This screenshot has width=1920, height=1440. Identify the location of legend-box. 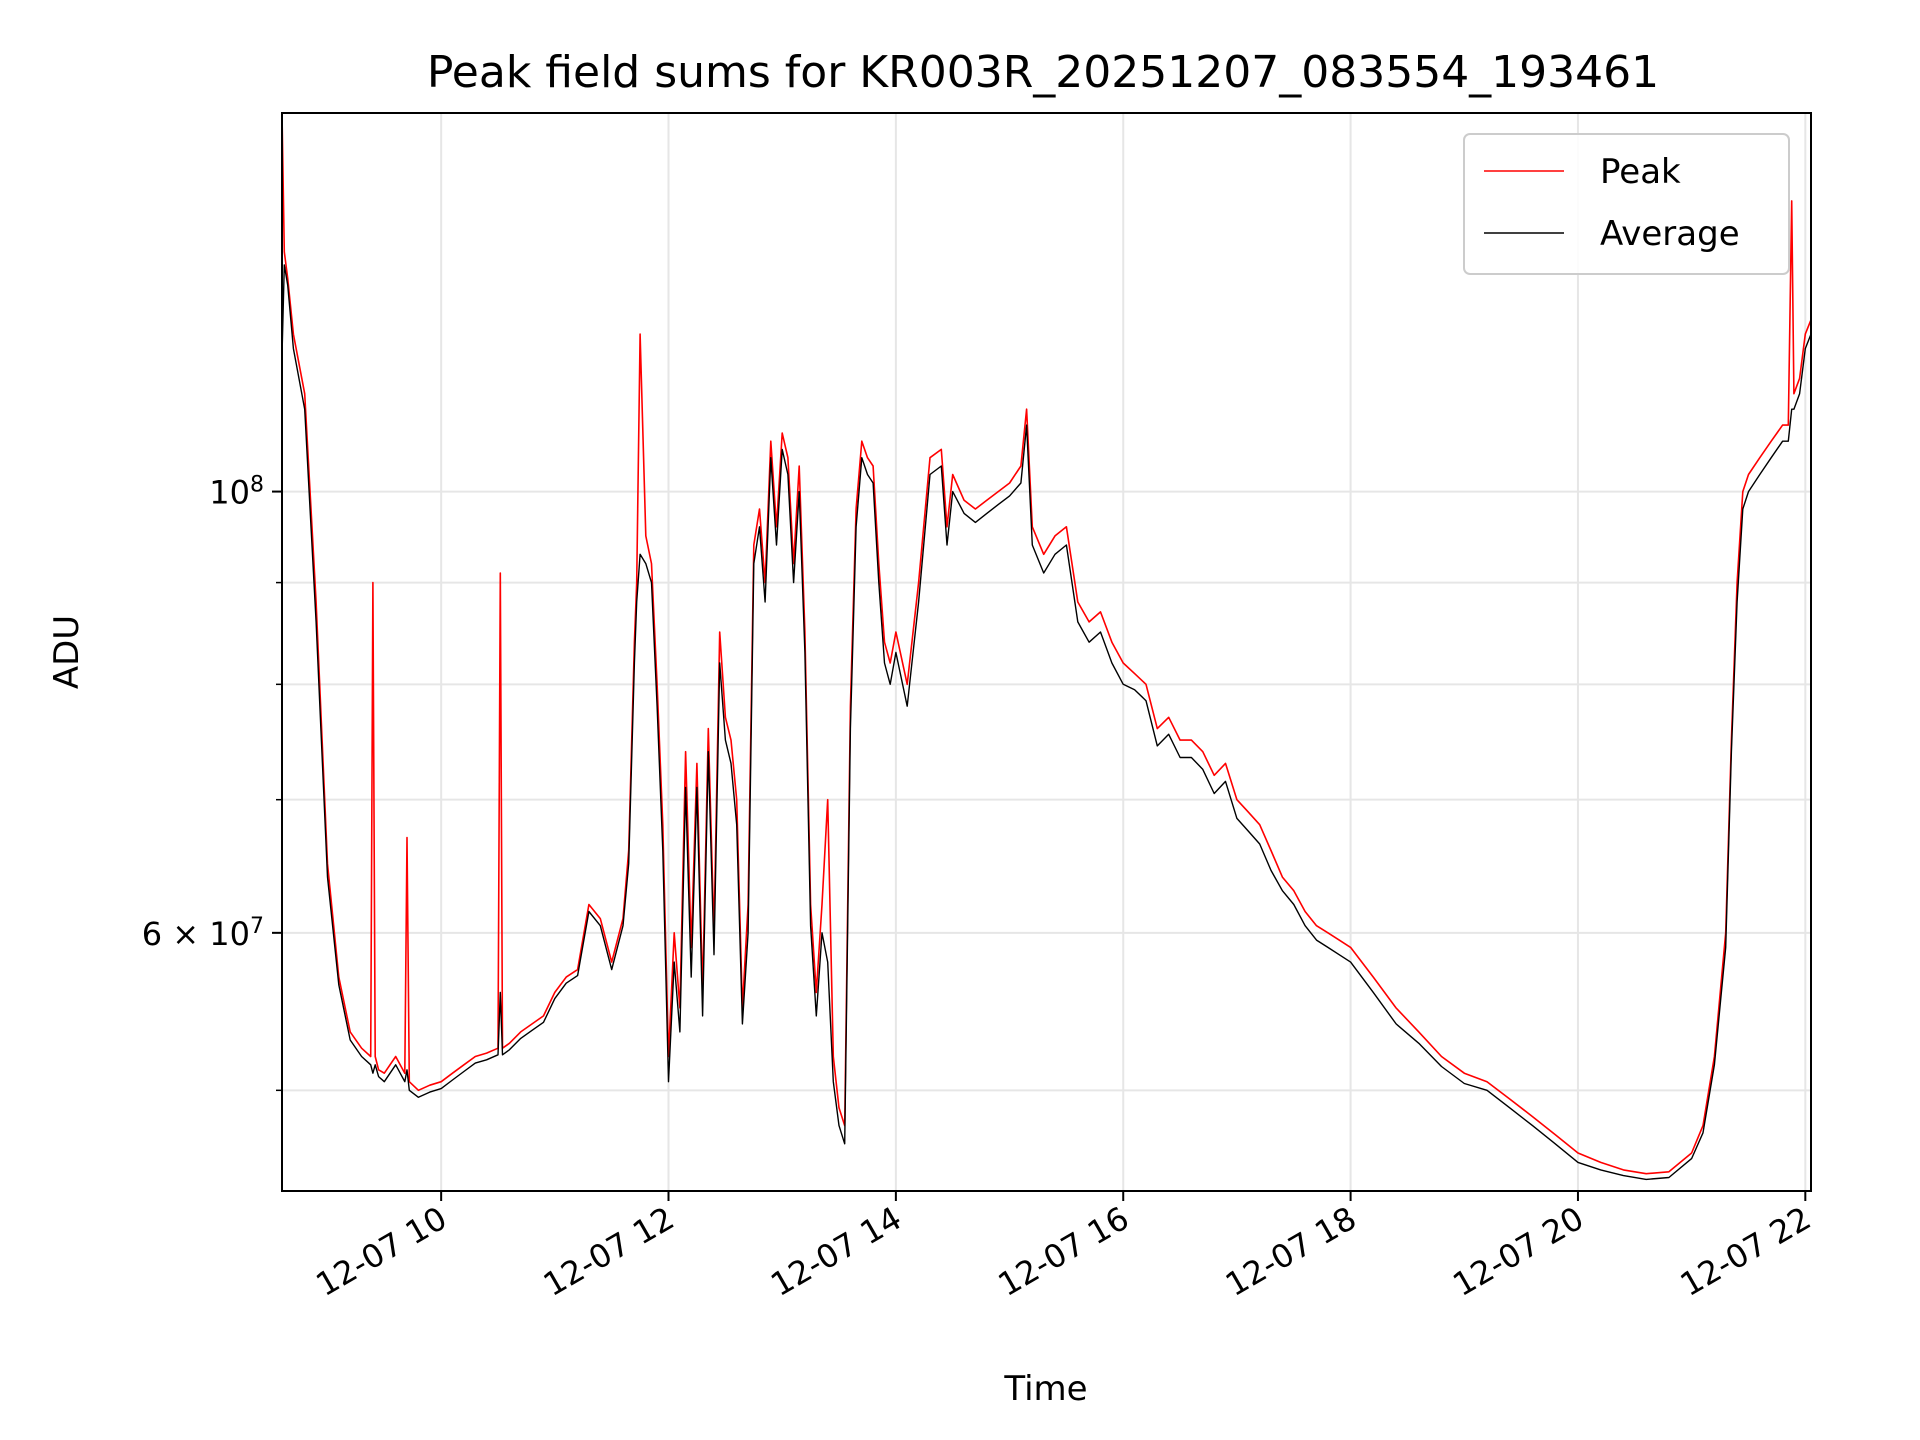
(1626, 204).